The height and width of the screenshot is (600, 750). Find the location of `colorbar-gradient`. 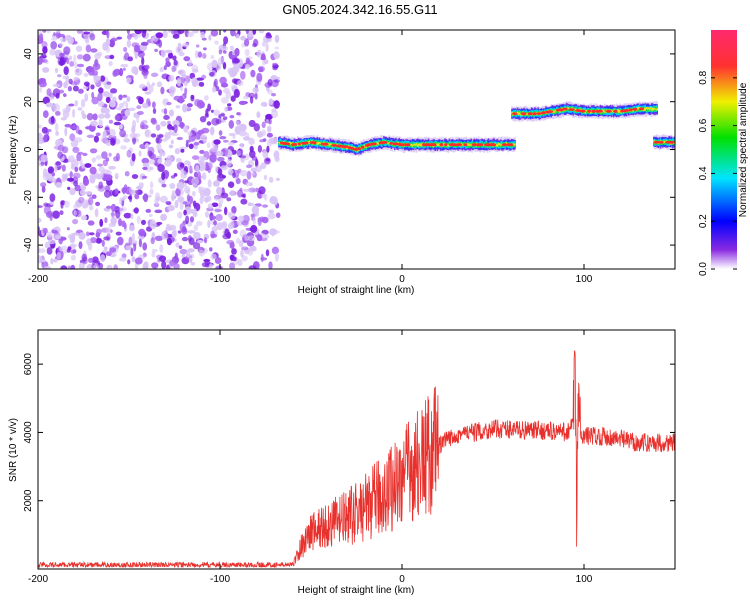

colorbar-gradient is located at coordinates (724, 149).